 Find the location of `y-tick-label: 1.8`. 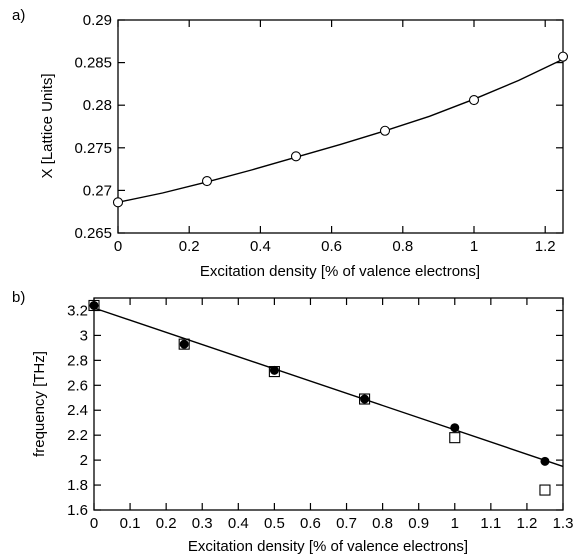

y-tick-label: 1.8 is located at coordinates (77, 485).